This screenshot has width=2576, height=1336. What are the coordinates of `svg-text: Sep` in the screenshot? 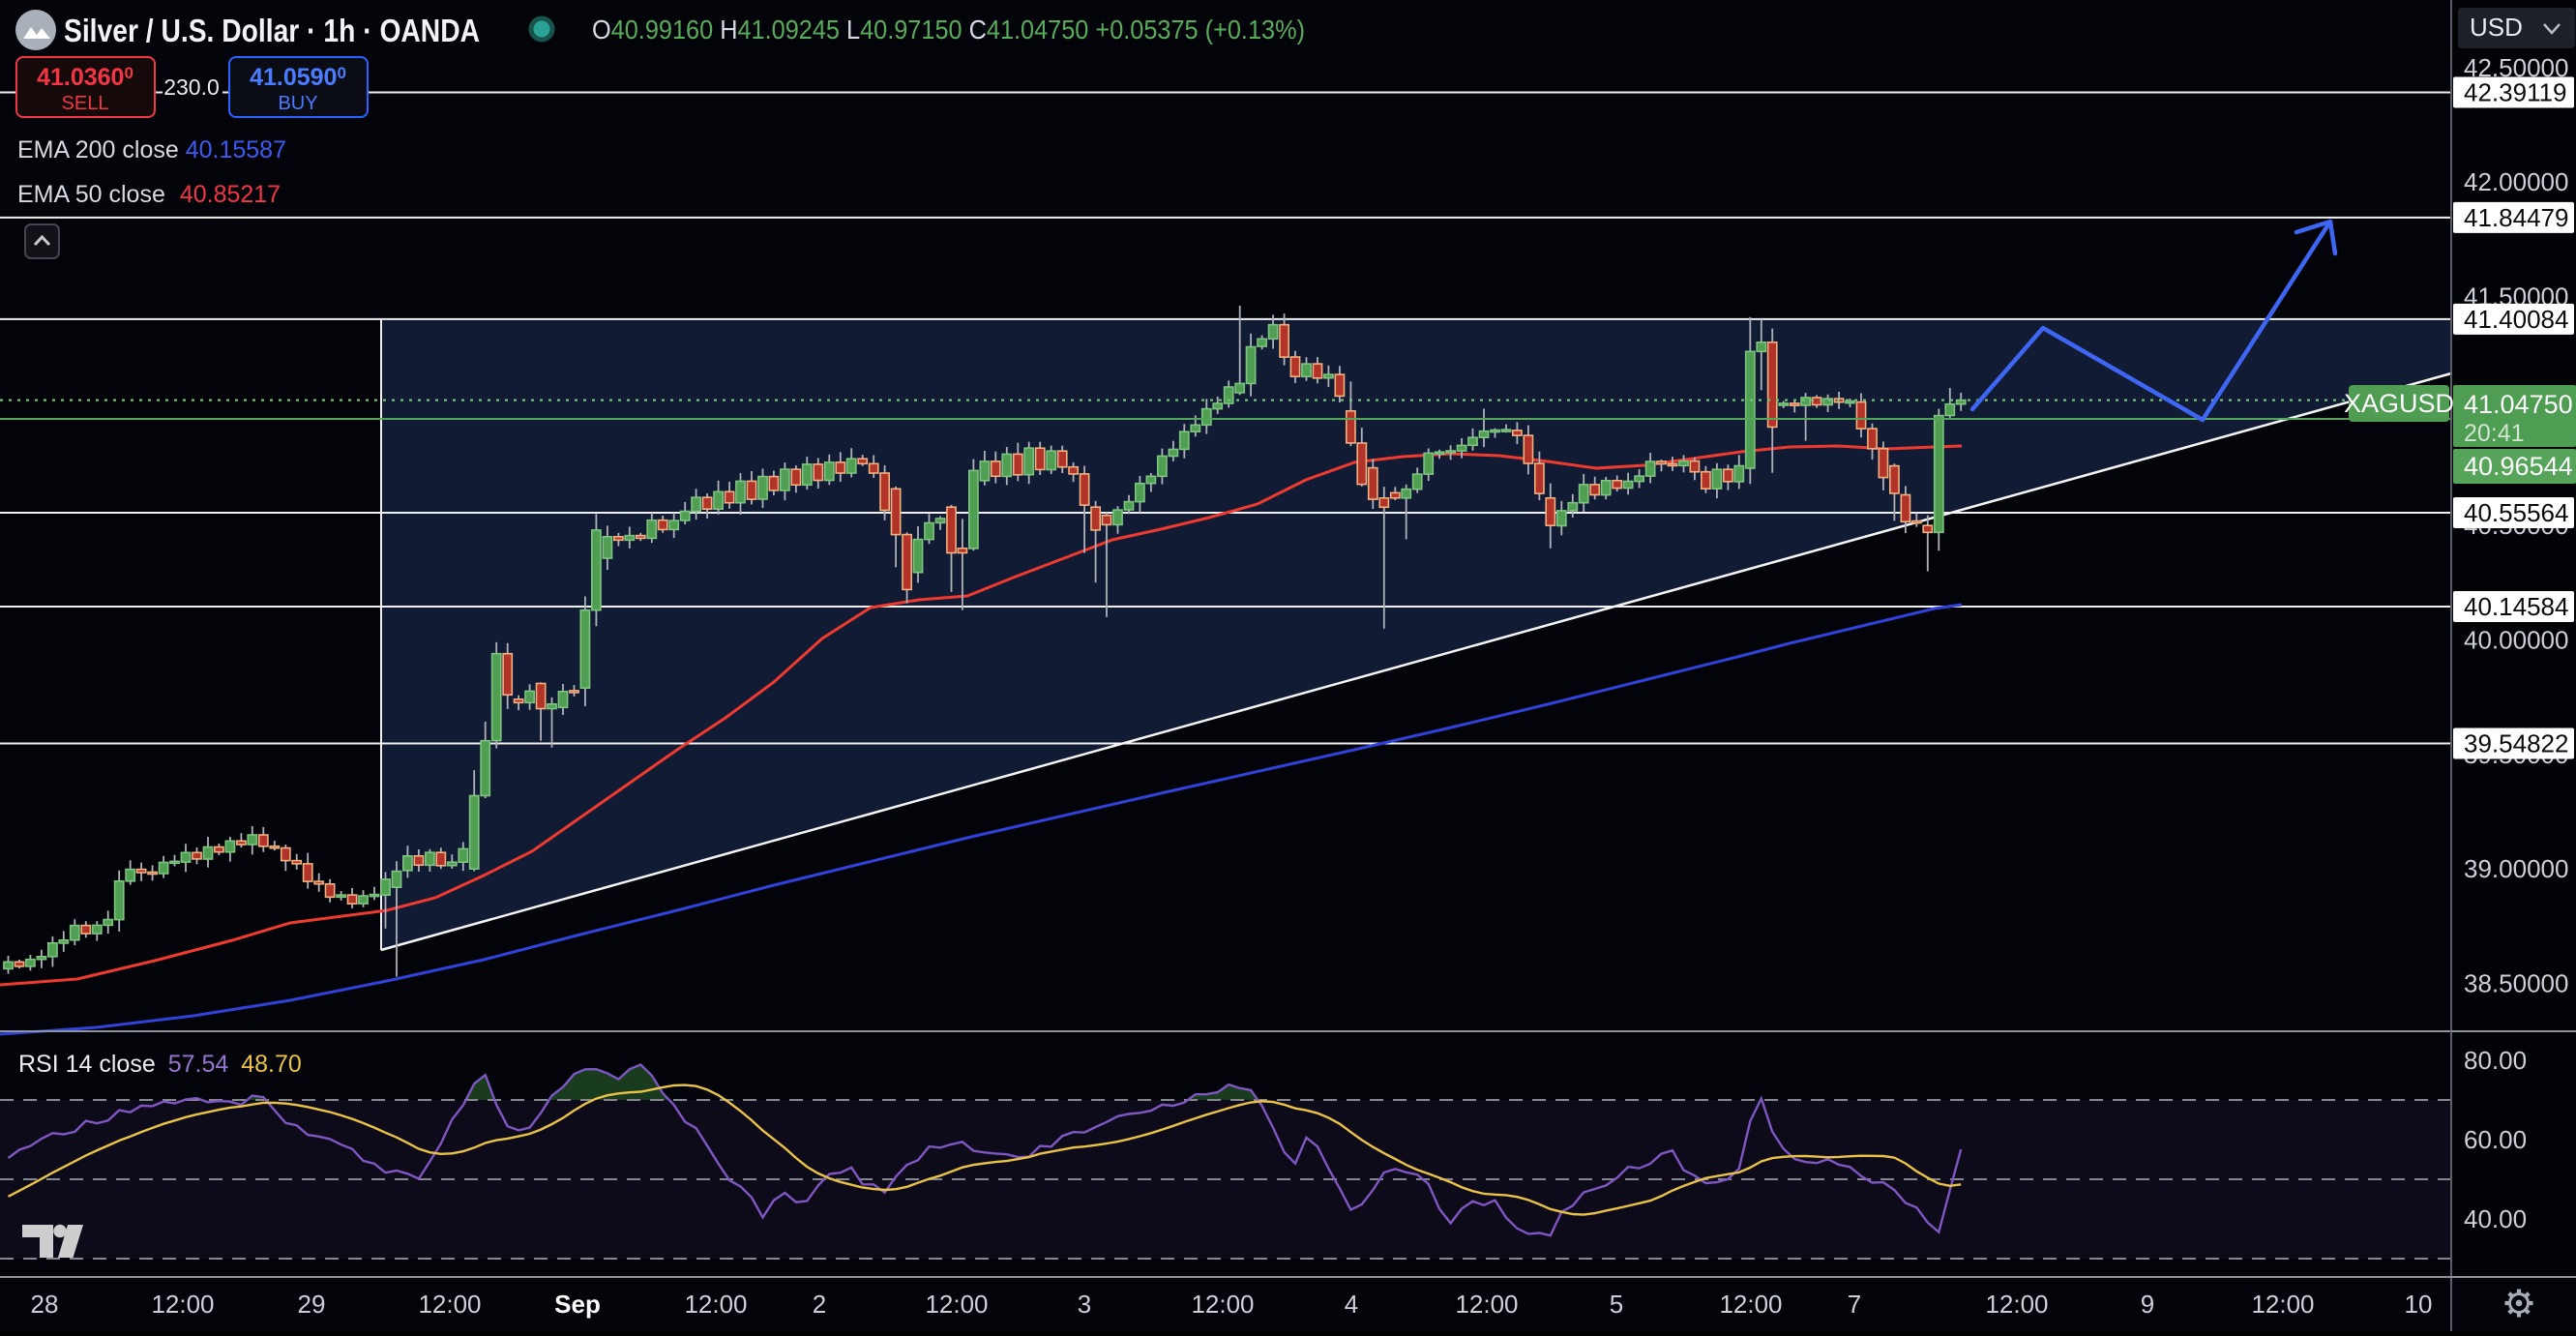 It's located at (577, 1304).